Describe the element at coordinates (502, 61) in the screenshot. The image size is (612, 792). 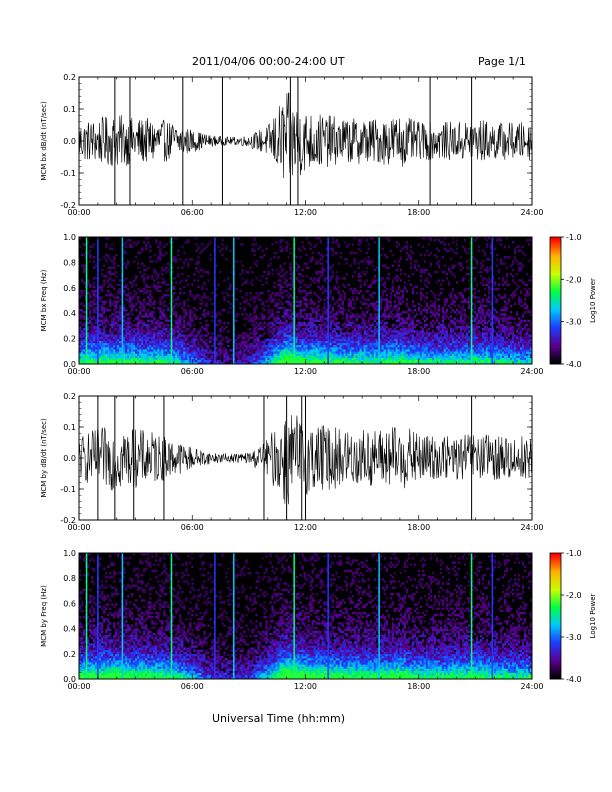
I see `page-number: Page 1/1` at that location.